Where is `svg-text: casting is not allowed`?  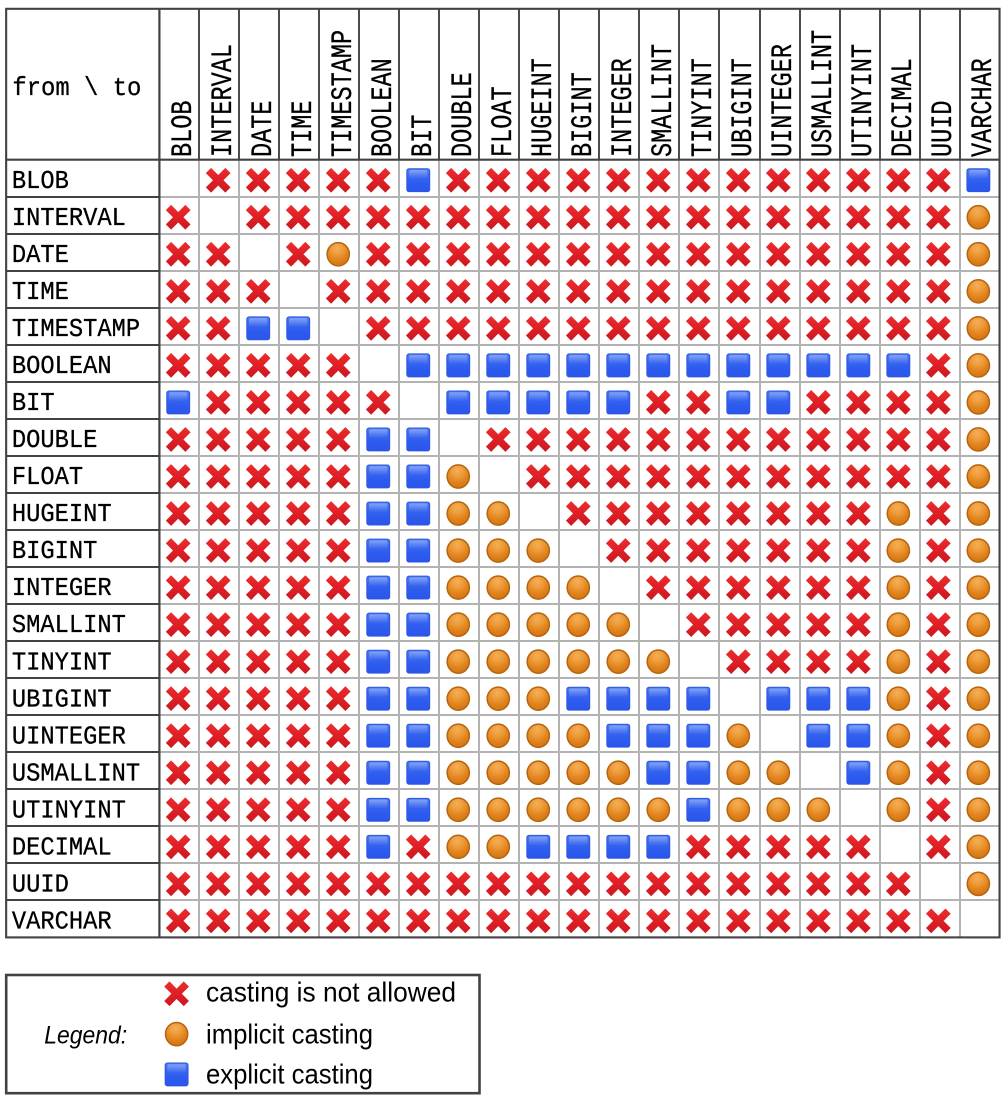
svg-text: casting is not allowed is located at coordinates (331, 992).